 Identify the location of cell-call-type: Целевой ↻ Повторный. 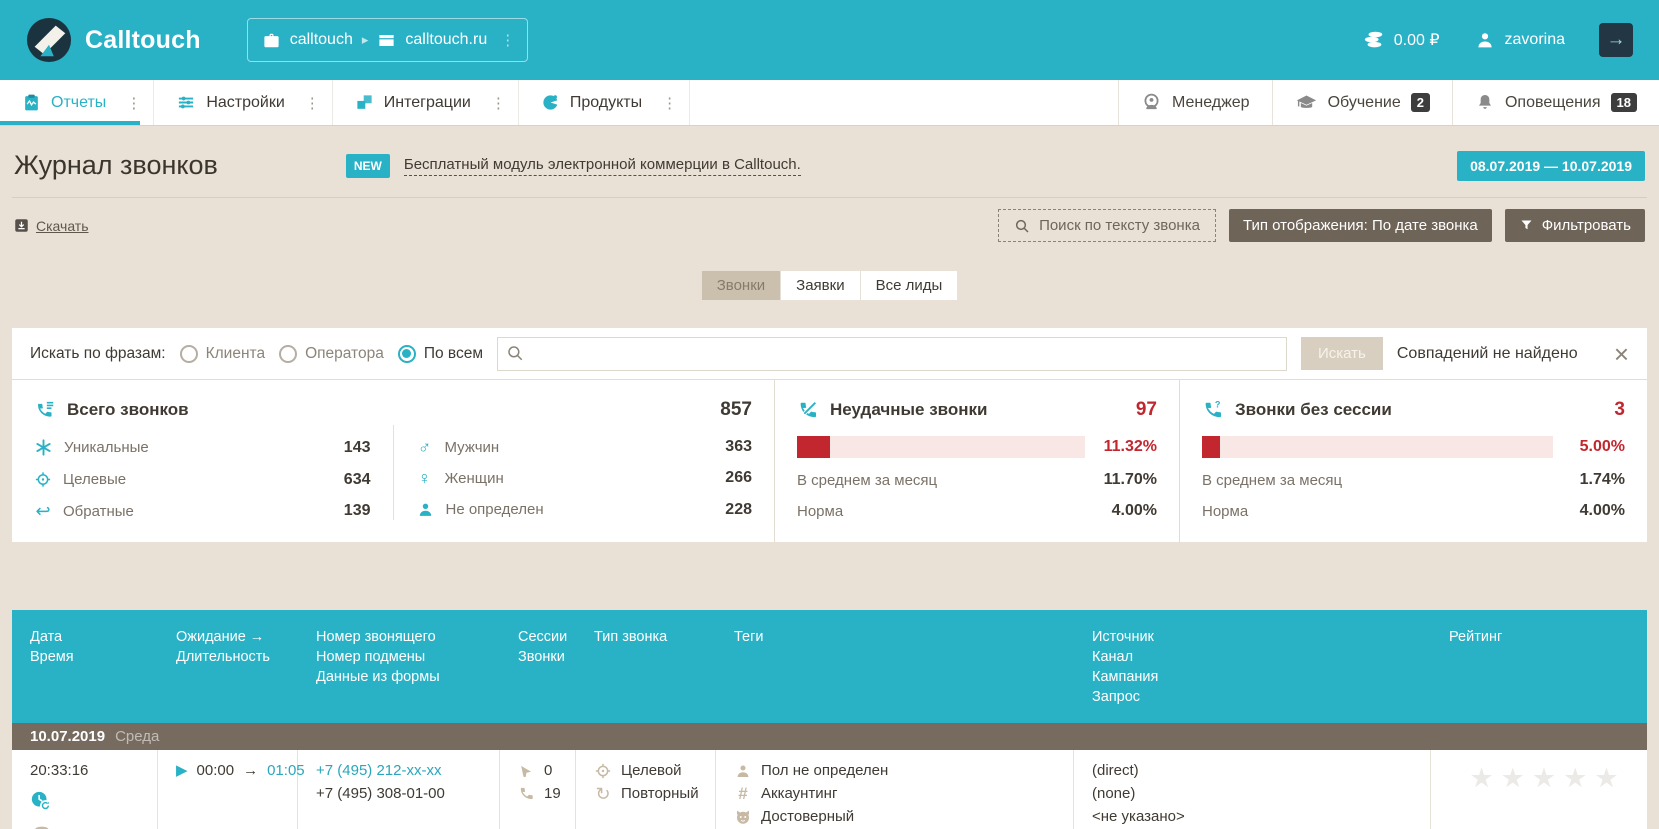
(646, 789).